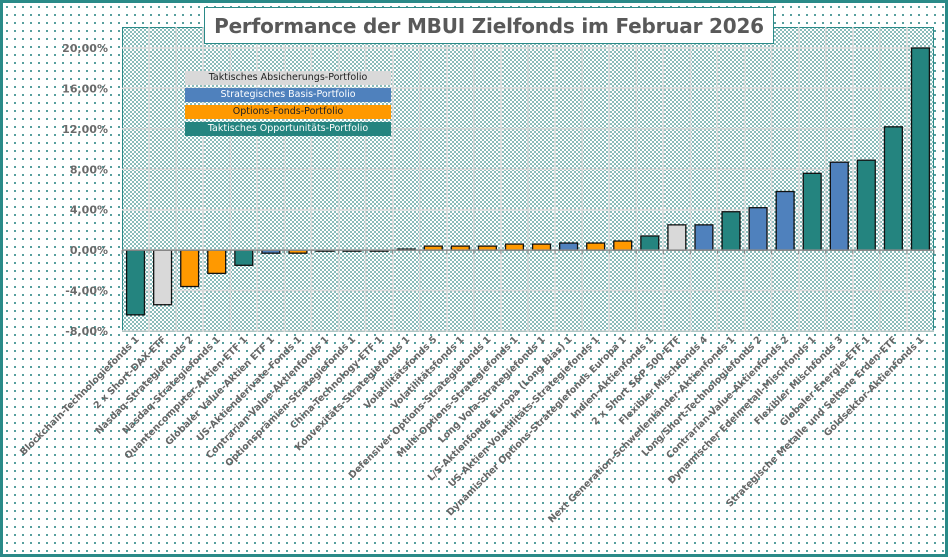  I want to click on legend-item-basis: Strategisches Basis-Portfolio, so click(288, 95).